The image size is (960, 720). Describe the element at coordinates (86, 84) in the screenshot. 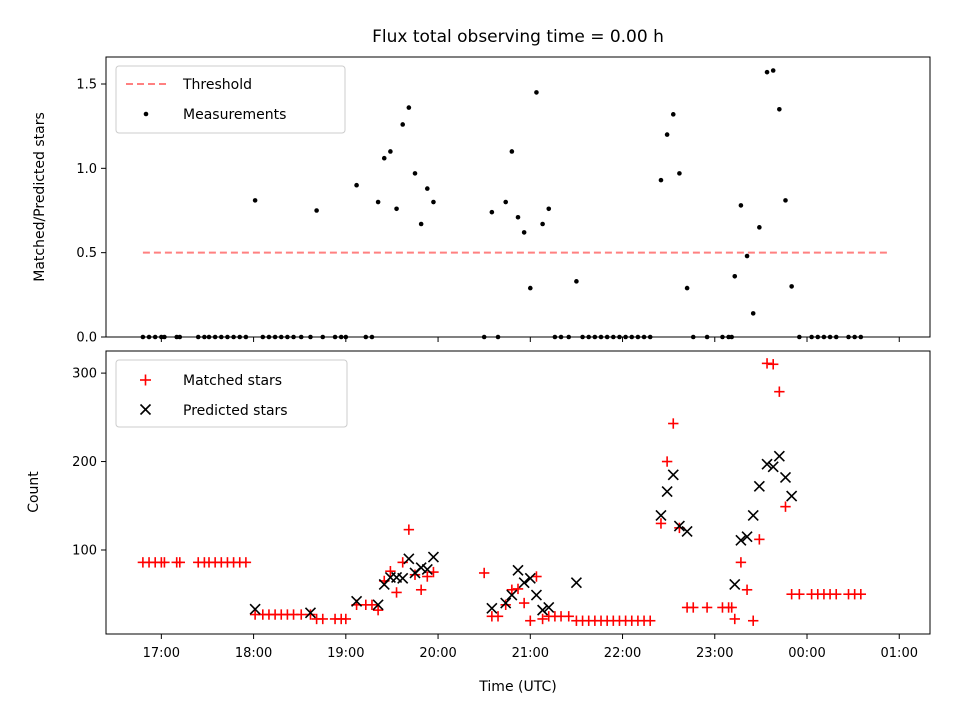

I see `top-y-tick-label: 1.5` at that location.